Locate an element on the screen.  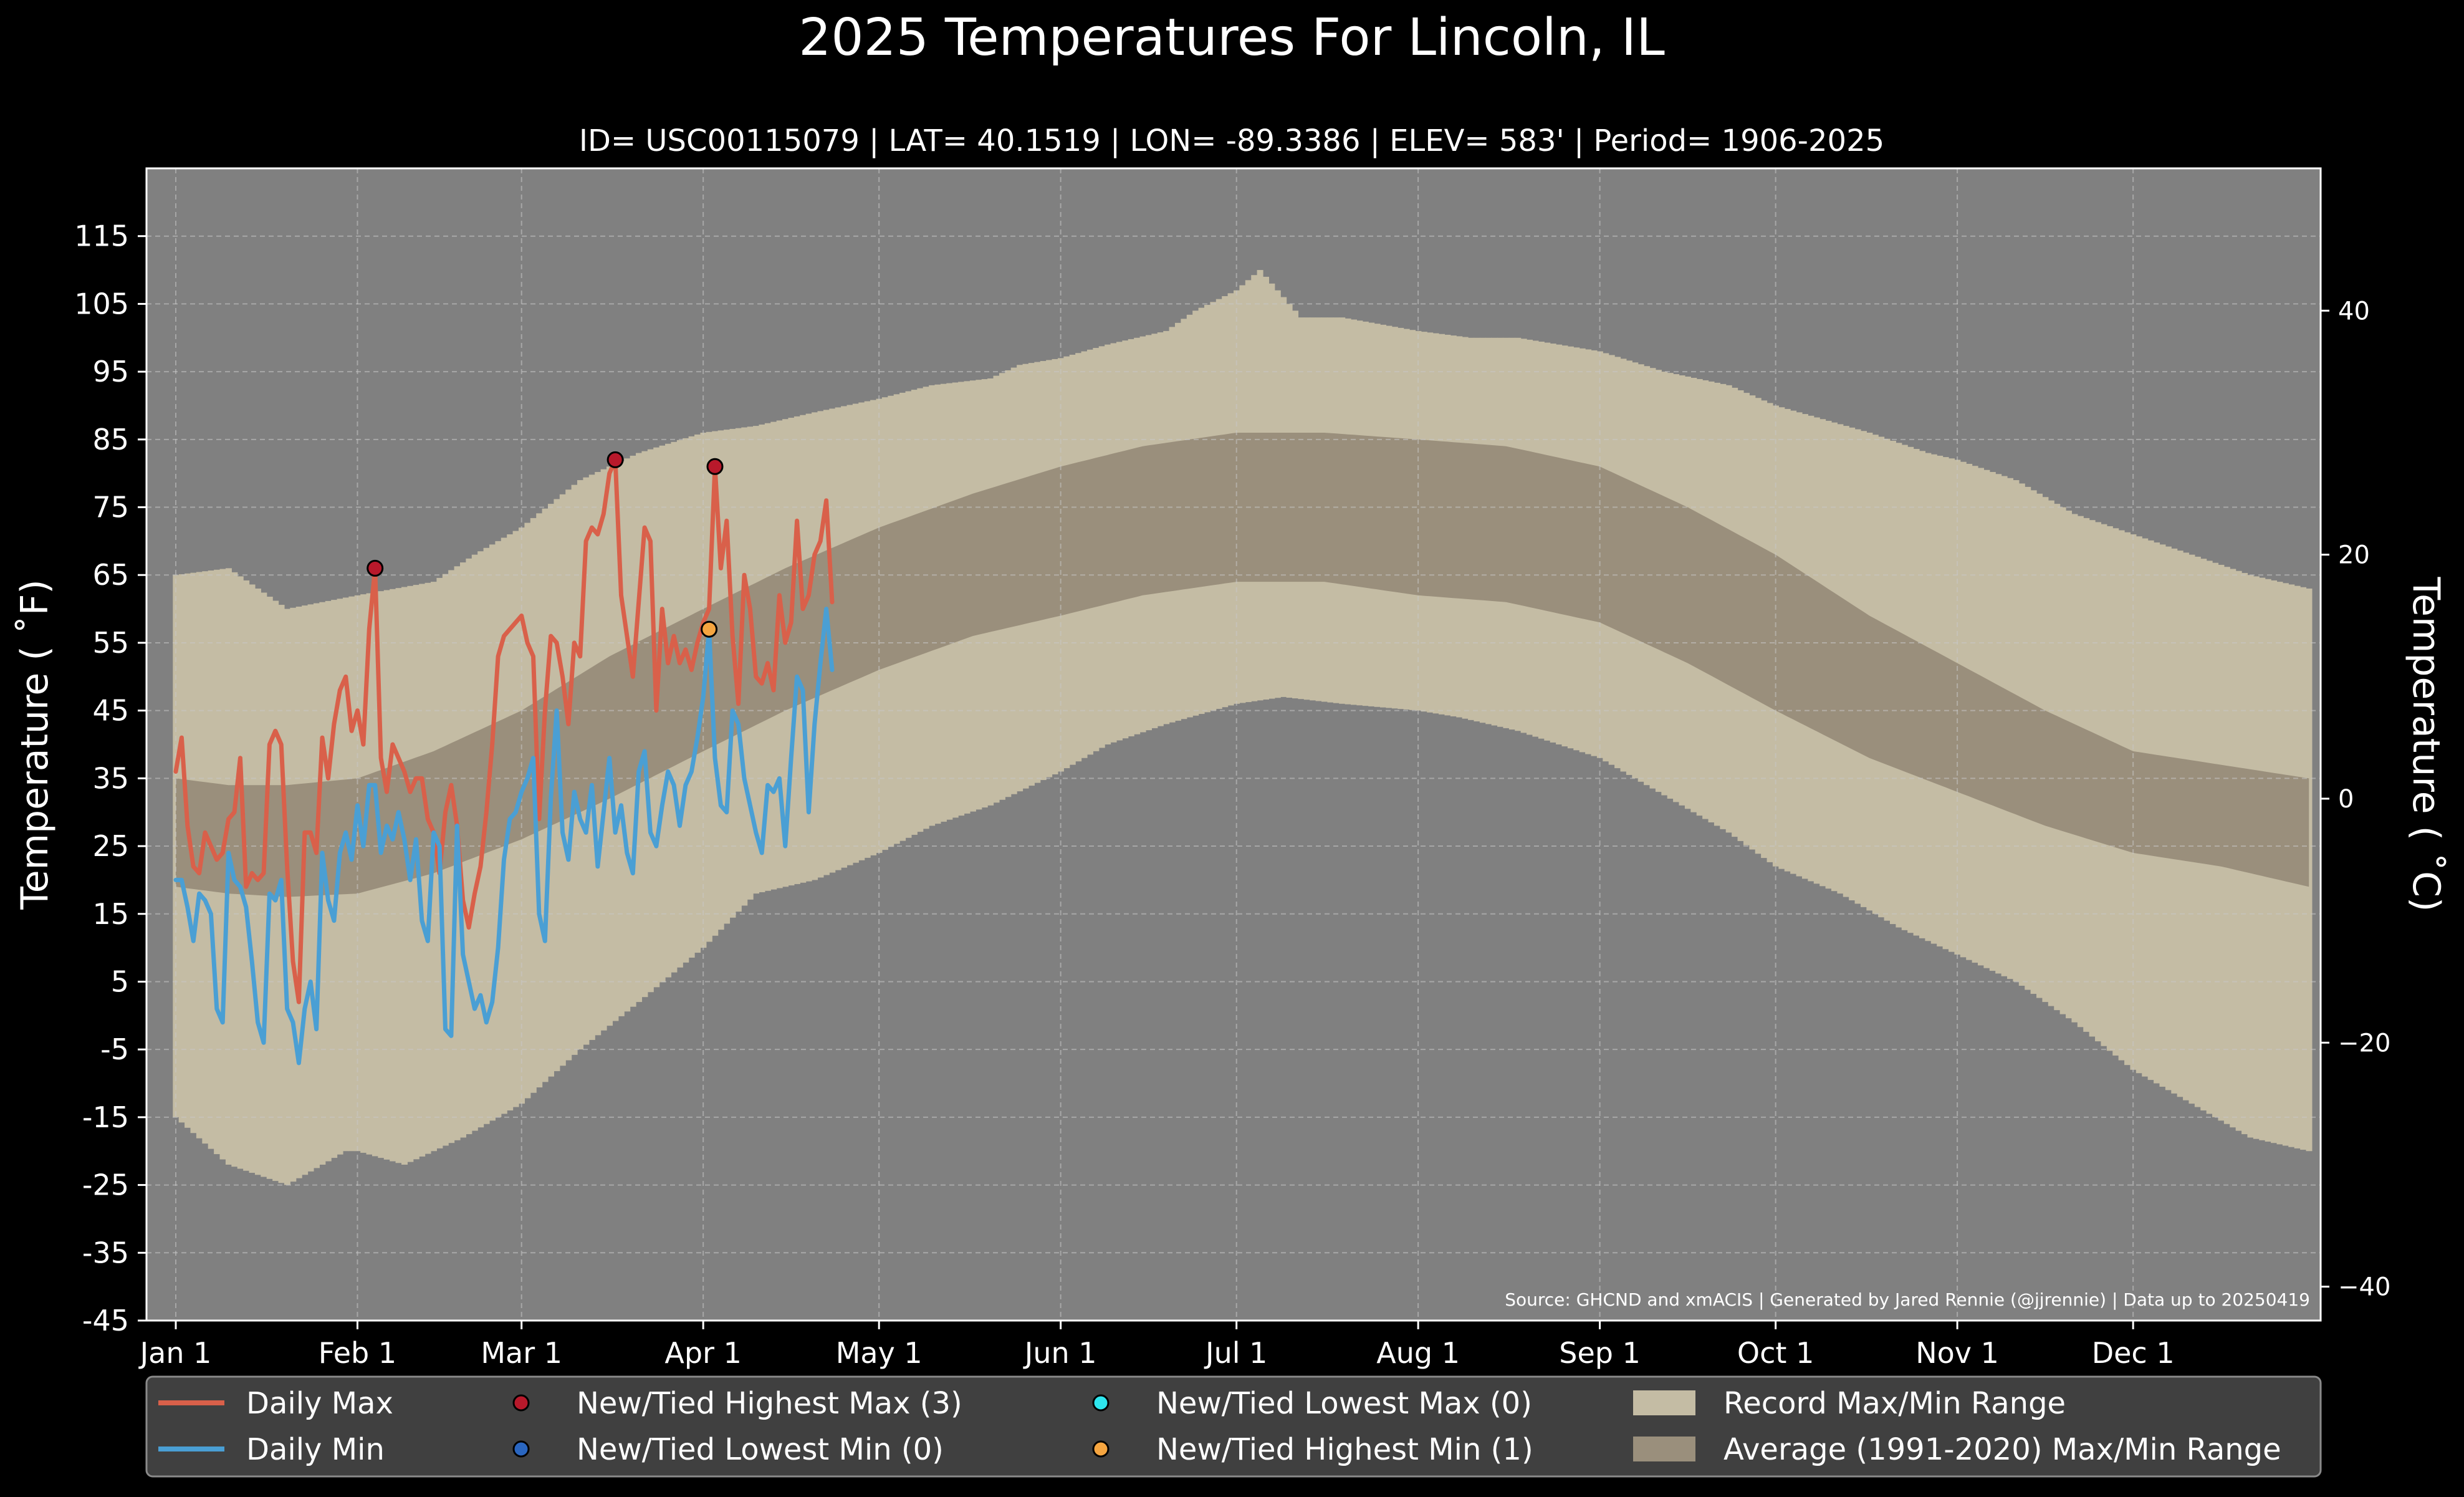
legend-label: New/Tied Lowest Min (0) is located at coordinates (760, 1449).